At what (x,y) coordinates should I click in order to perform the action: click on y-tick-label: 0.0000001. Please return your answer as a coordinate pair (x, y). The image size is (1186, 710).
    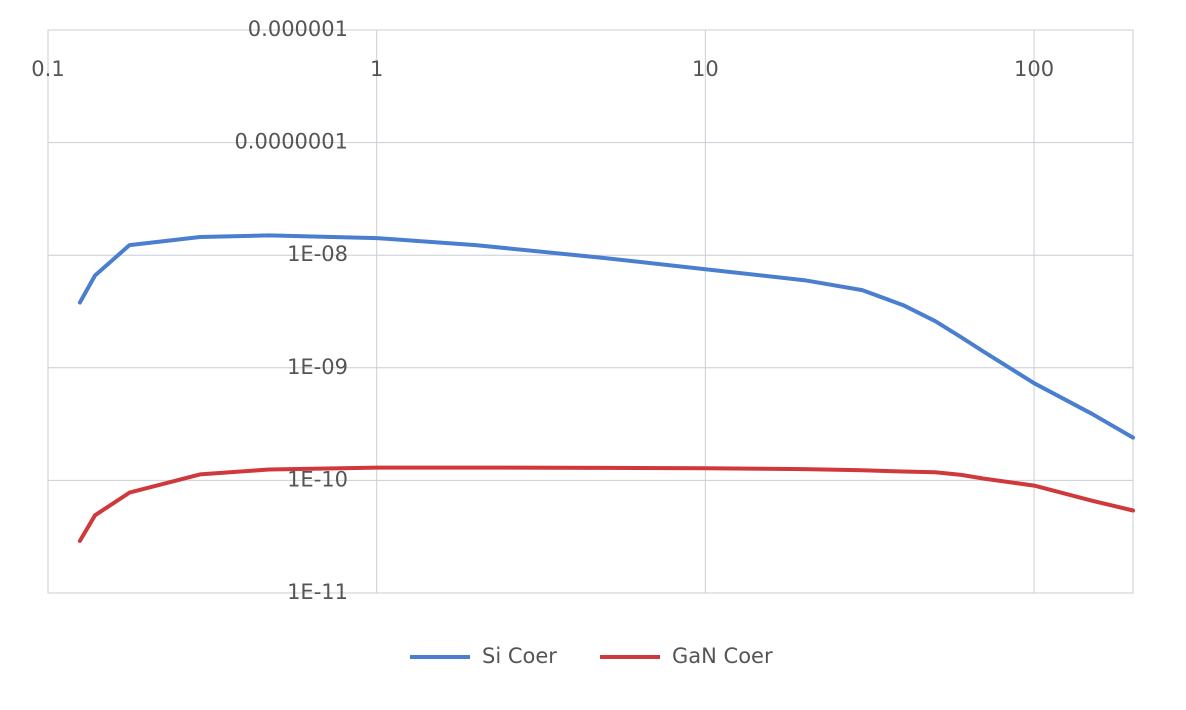
    Looking at the image, I should click on (291, 142).